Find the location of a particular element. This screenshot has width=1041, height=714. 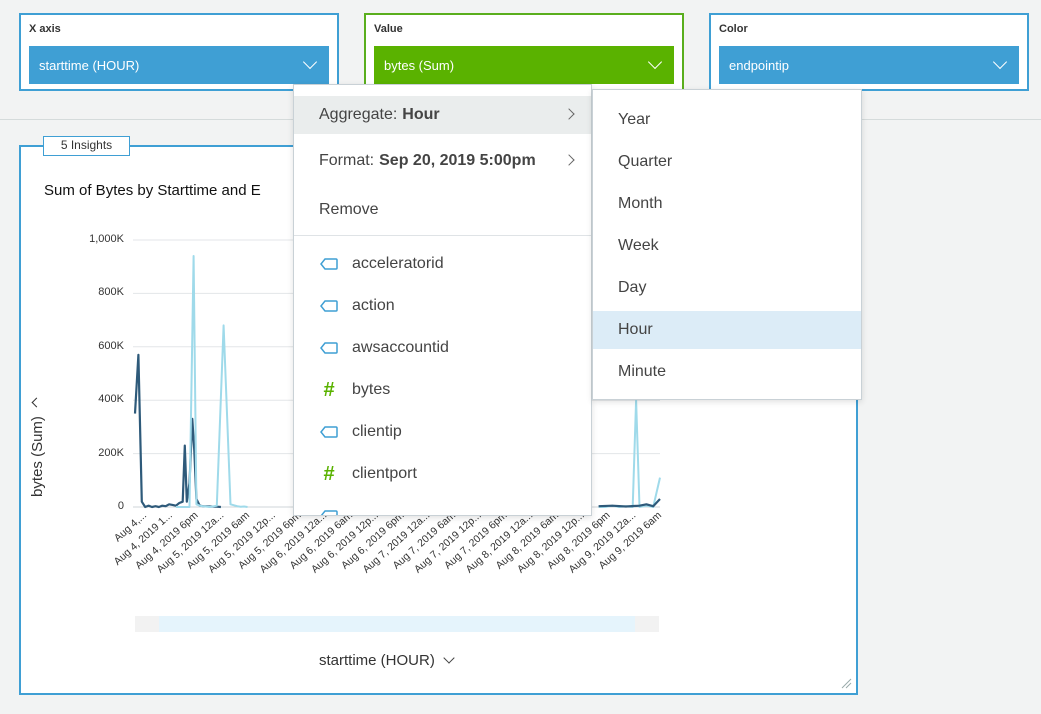

color-field-label: endpointip is located at coordinates (759, 65).